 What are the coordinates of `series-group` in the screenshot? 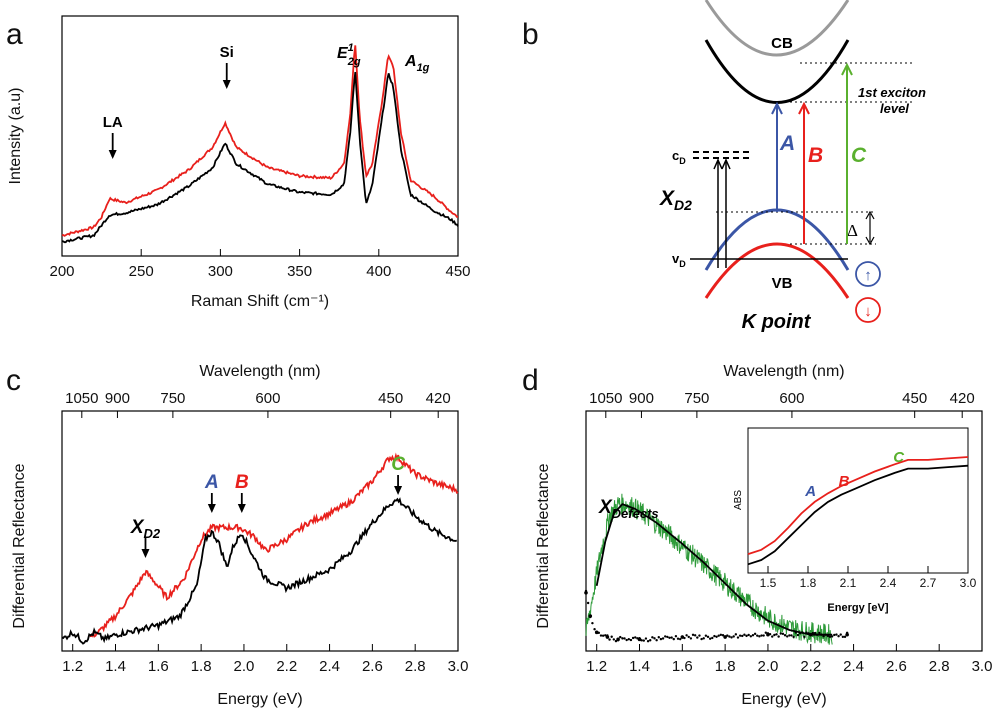 It's located at (260, 144).